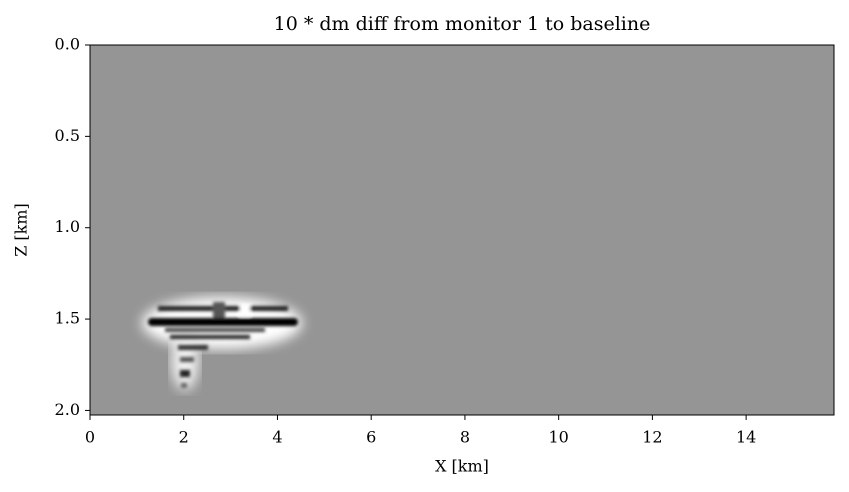 This screenshot has height=492, width=849. What do you see at coordinates (67, 409) in the screenshot?
I see `y-tick-label: 2.0` at bounding box center [67, 409].